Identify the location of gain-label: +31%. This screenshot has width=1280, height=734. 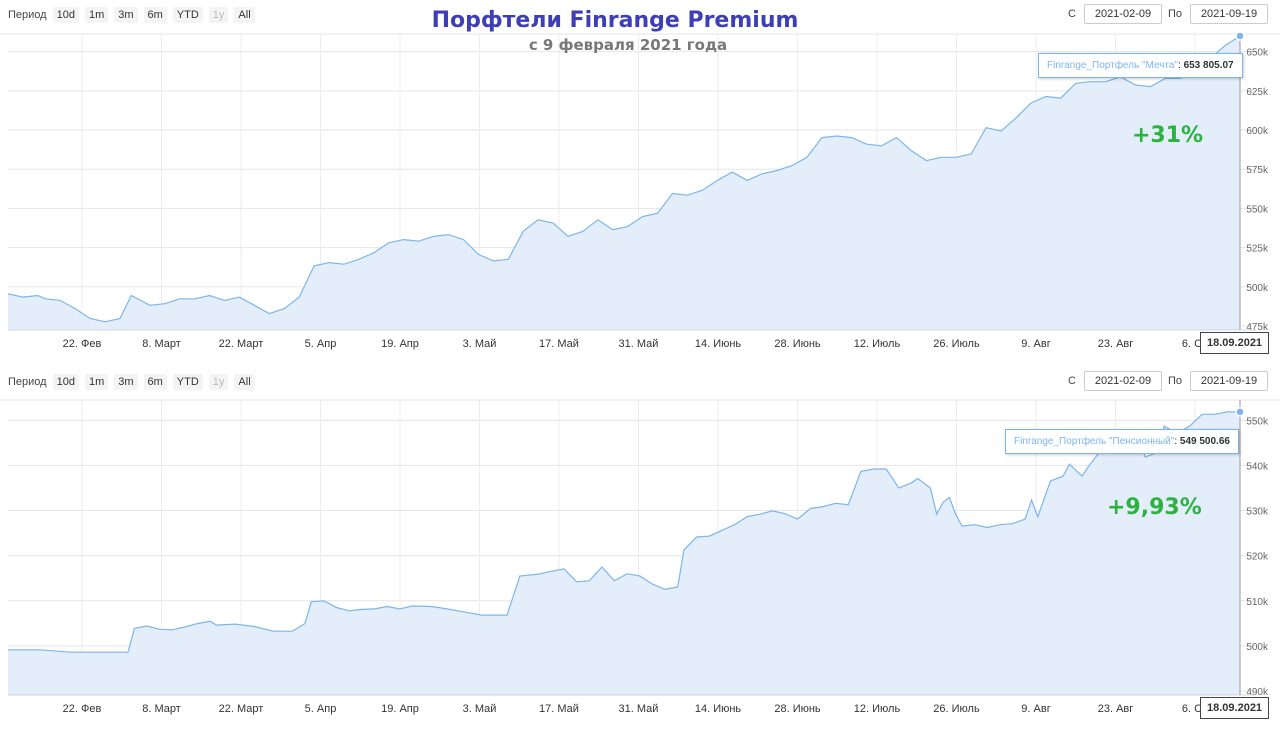
(1168, 135).